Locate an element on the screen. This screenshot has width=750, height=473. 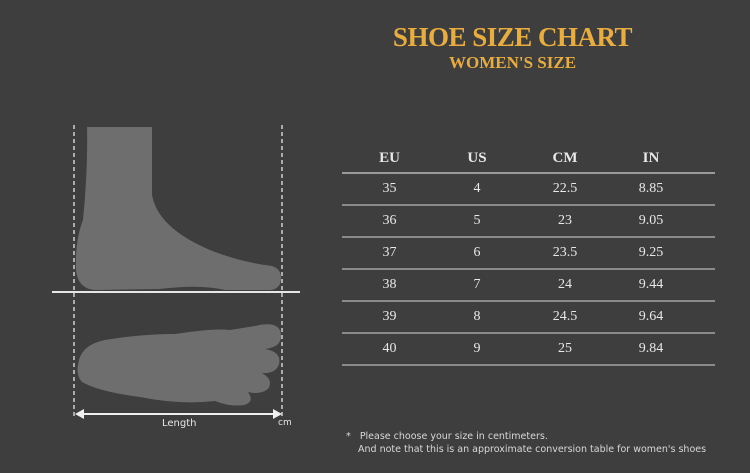
cell-in: 9.84 is located at coordinates (651, 348).